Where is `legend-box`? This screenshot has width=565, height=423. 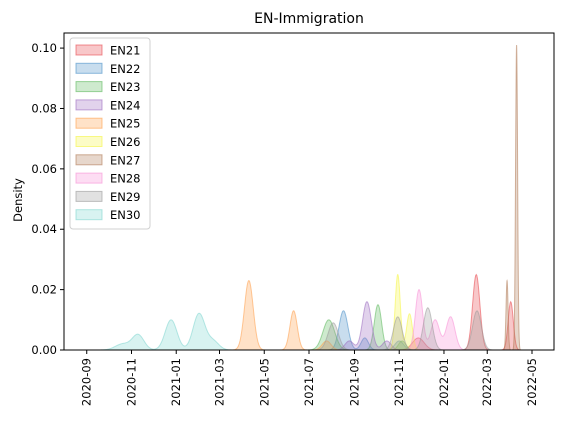 legend-box is located at coordinates (110, 133).